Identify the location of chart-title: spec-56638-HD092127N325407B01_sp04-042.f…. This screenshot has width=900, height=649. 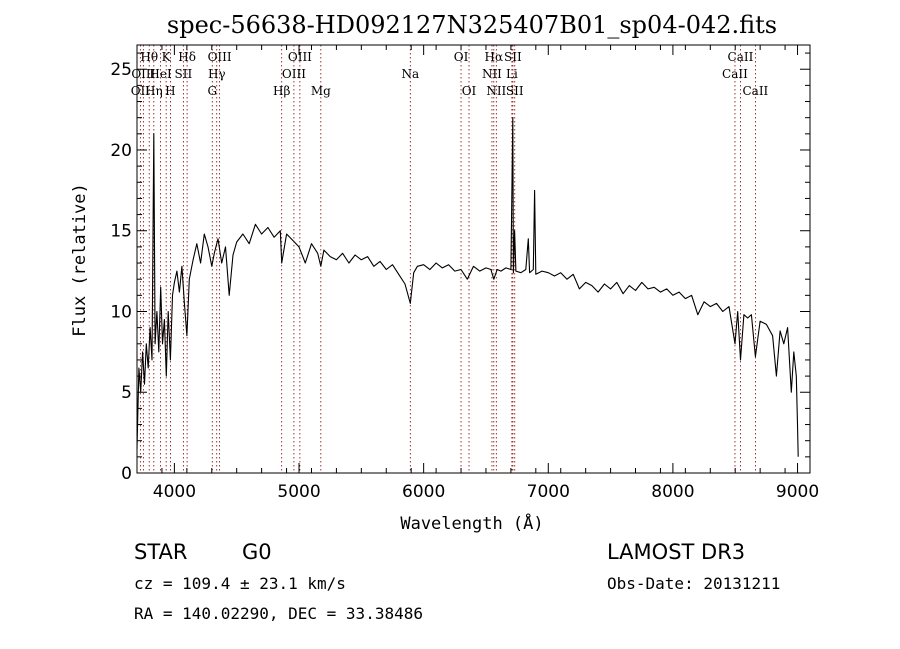
(472, 25).